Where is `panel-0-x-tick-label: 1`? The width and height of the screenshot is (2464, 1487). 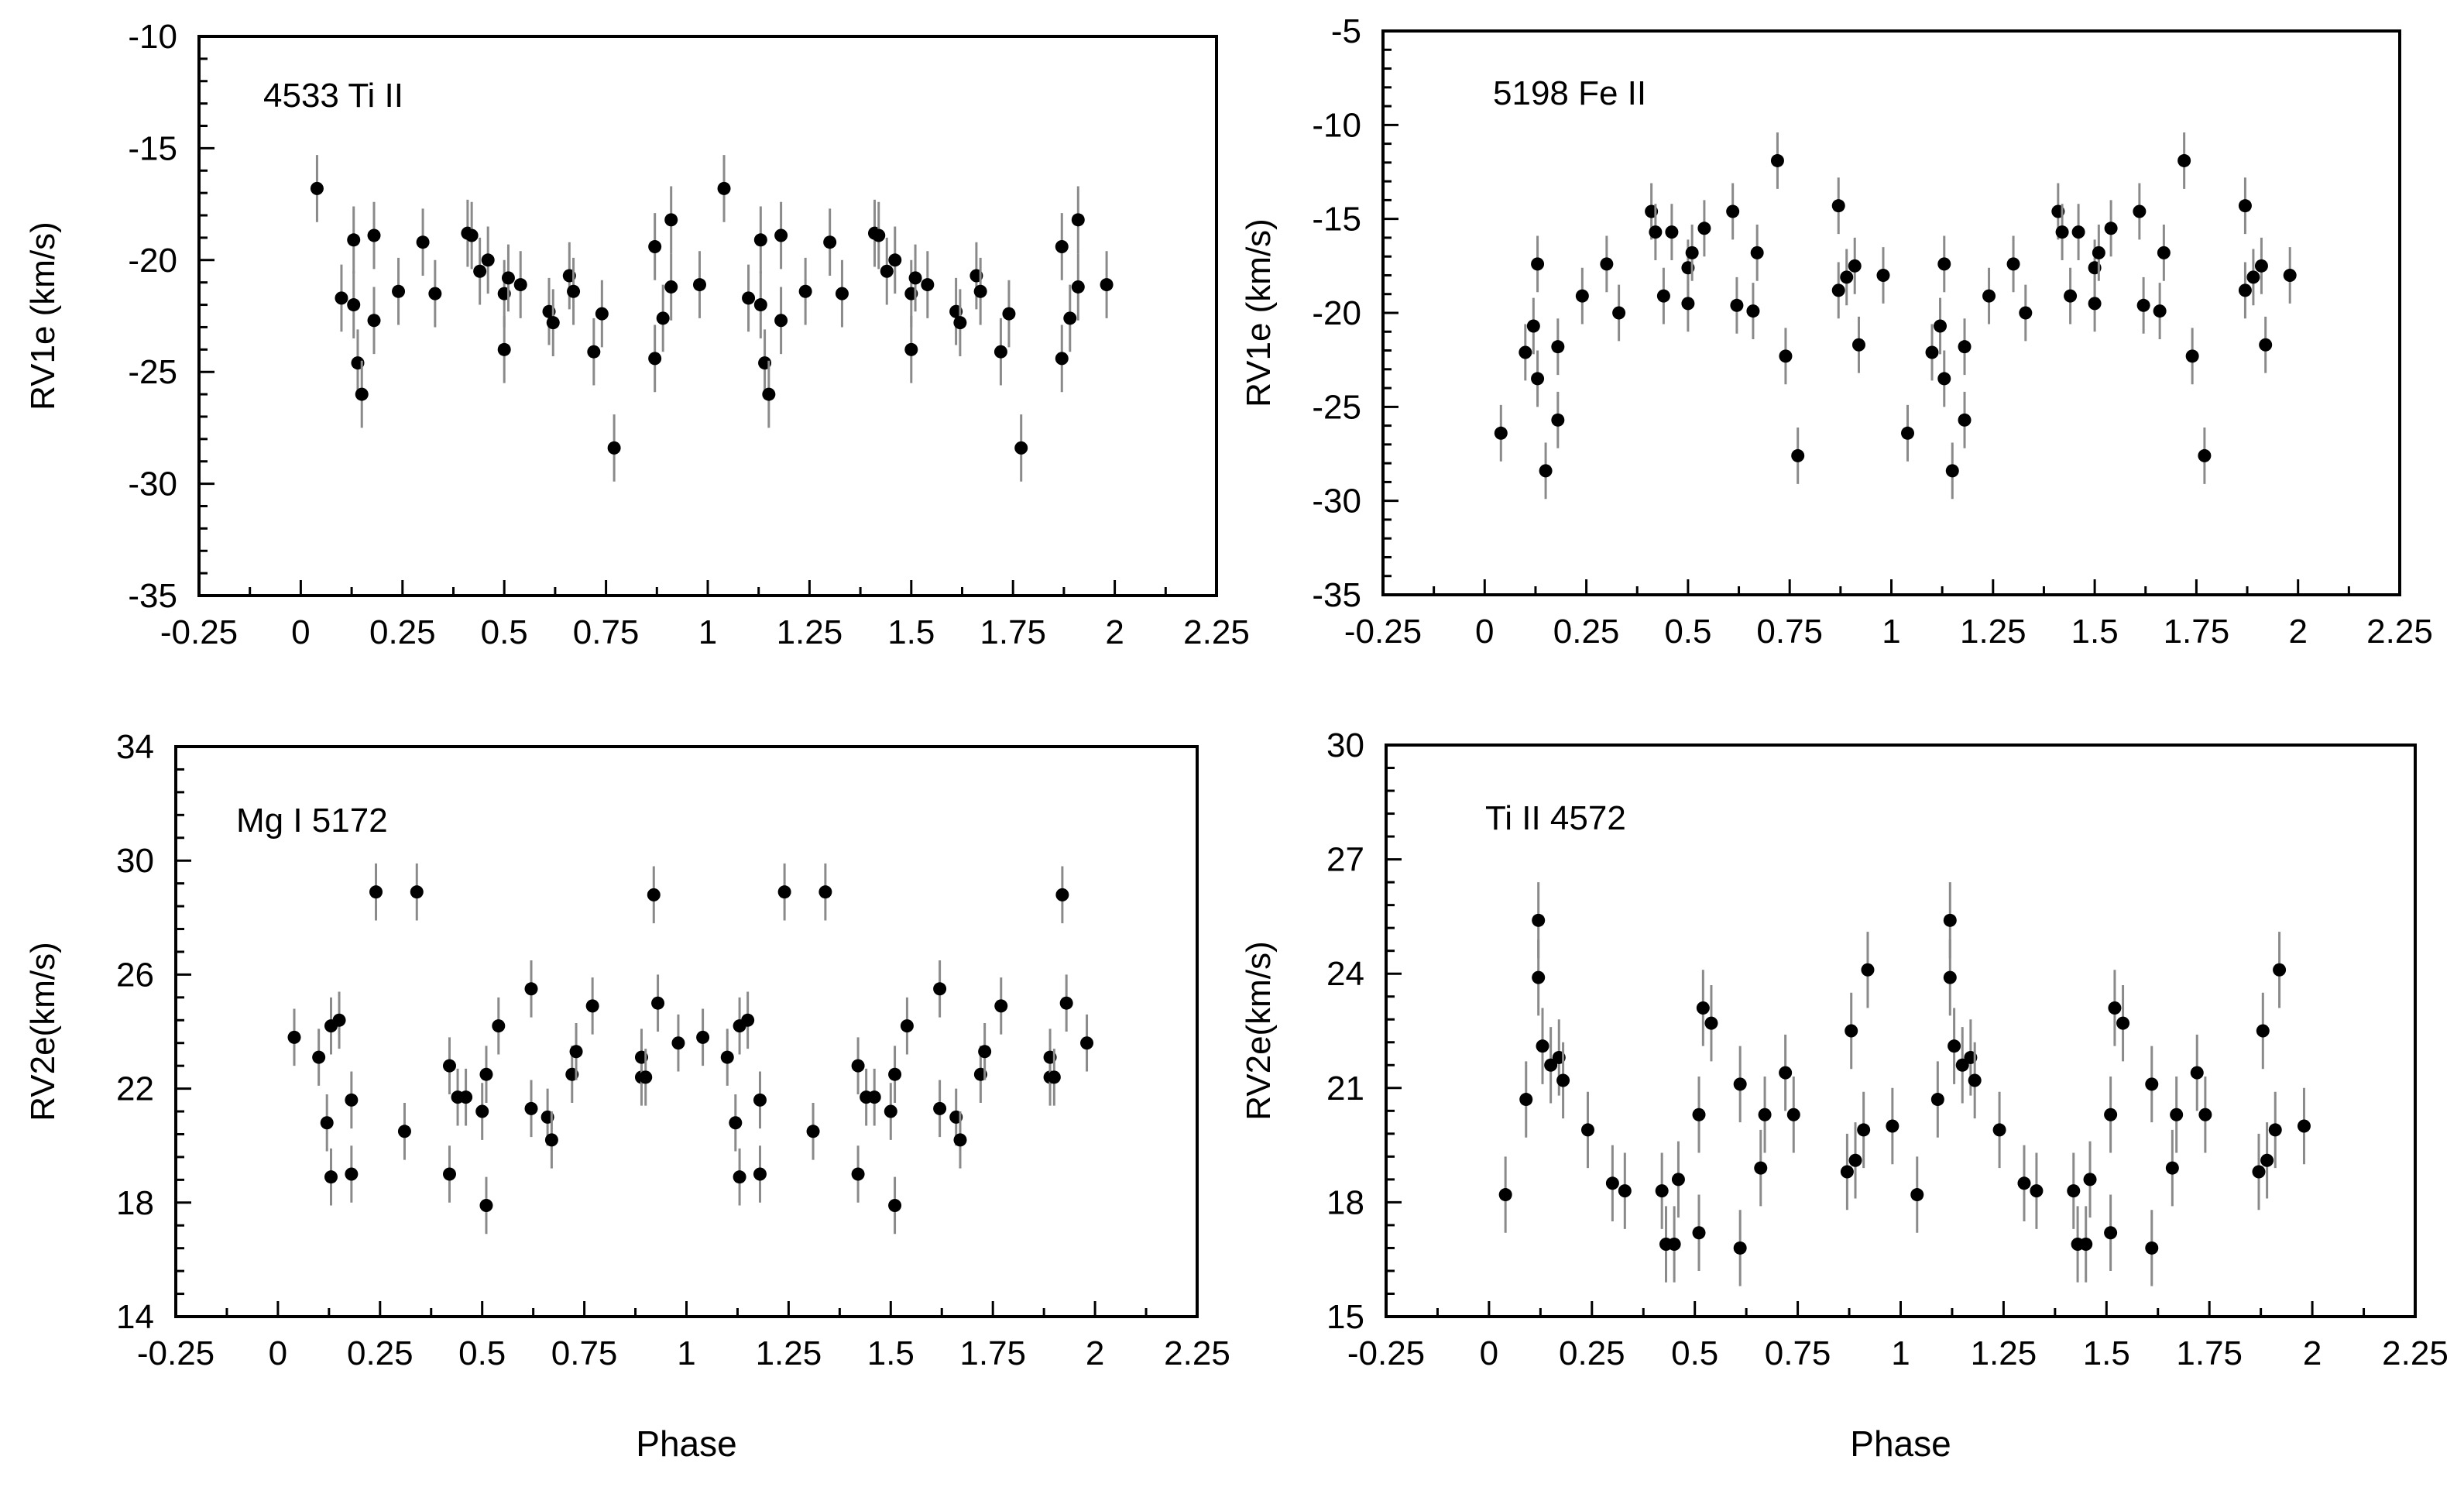
panel-0-x-tick-label: 1 is located at coordinates (707, 632).